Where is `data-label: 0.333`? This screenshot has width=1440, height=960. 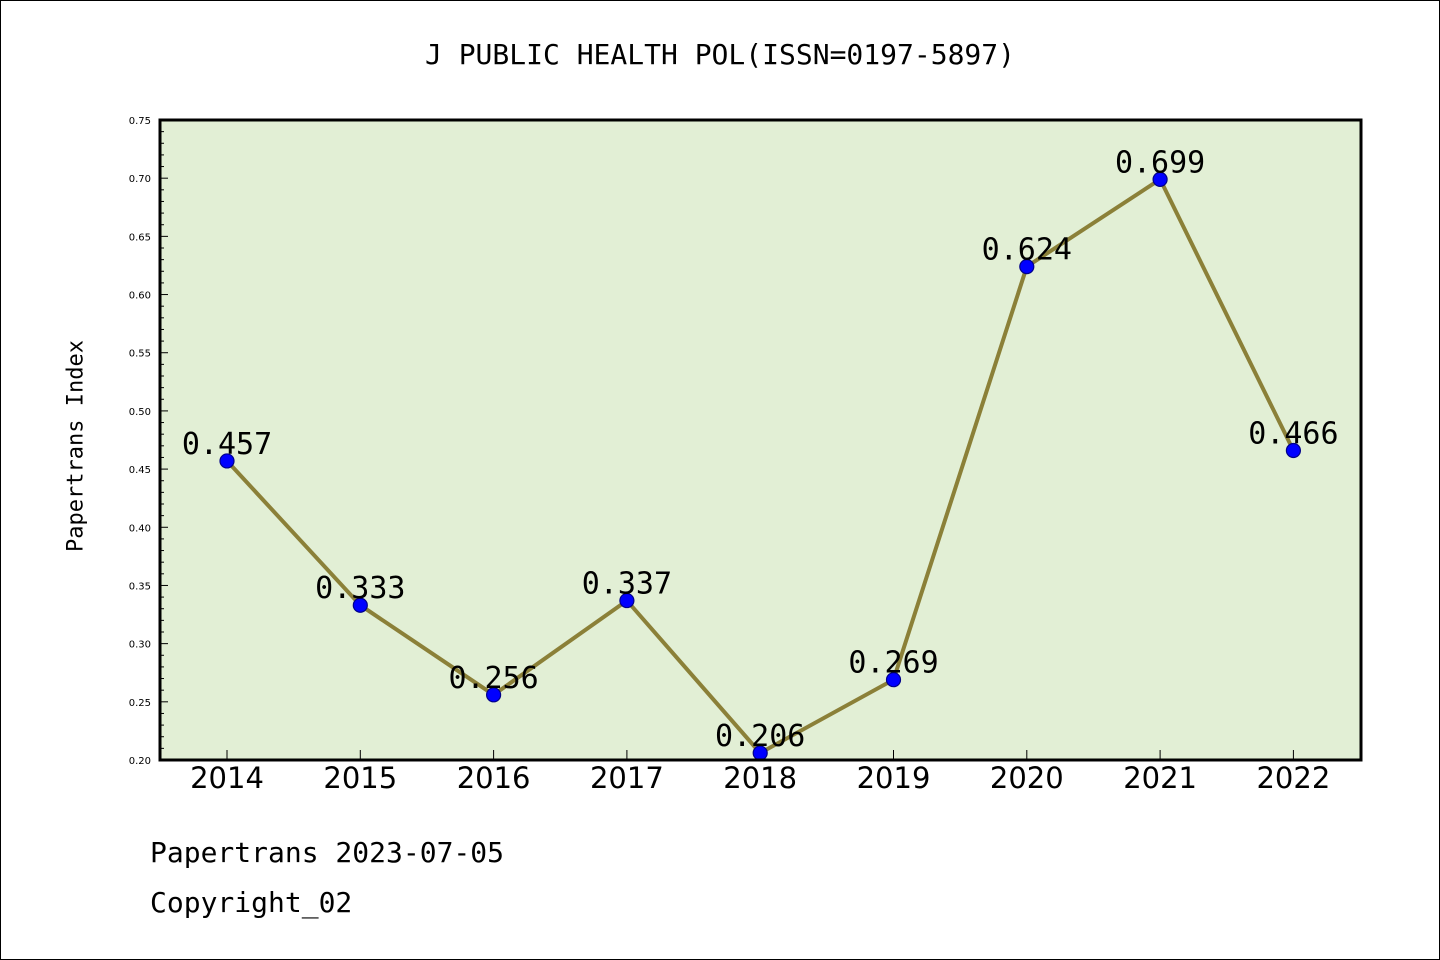
data-label: 0.333 is located at coordinates (360, 588).